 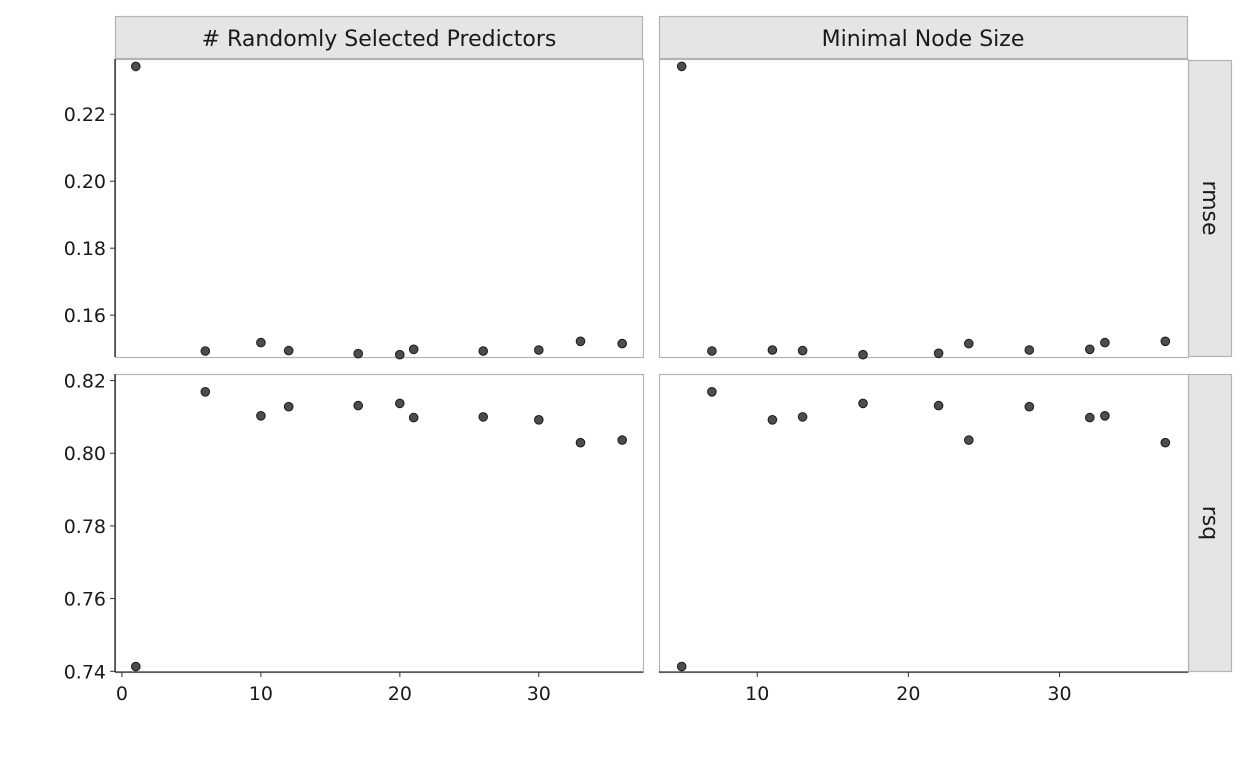 I want to click on x-tick-label: 0, so click(x=122, y=694).